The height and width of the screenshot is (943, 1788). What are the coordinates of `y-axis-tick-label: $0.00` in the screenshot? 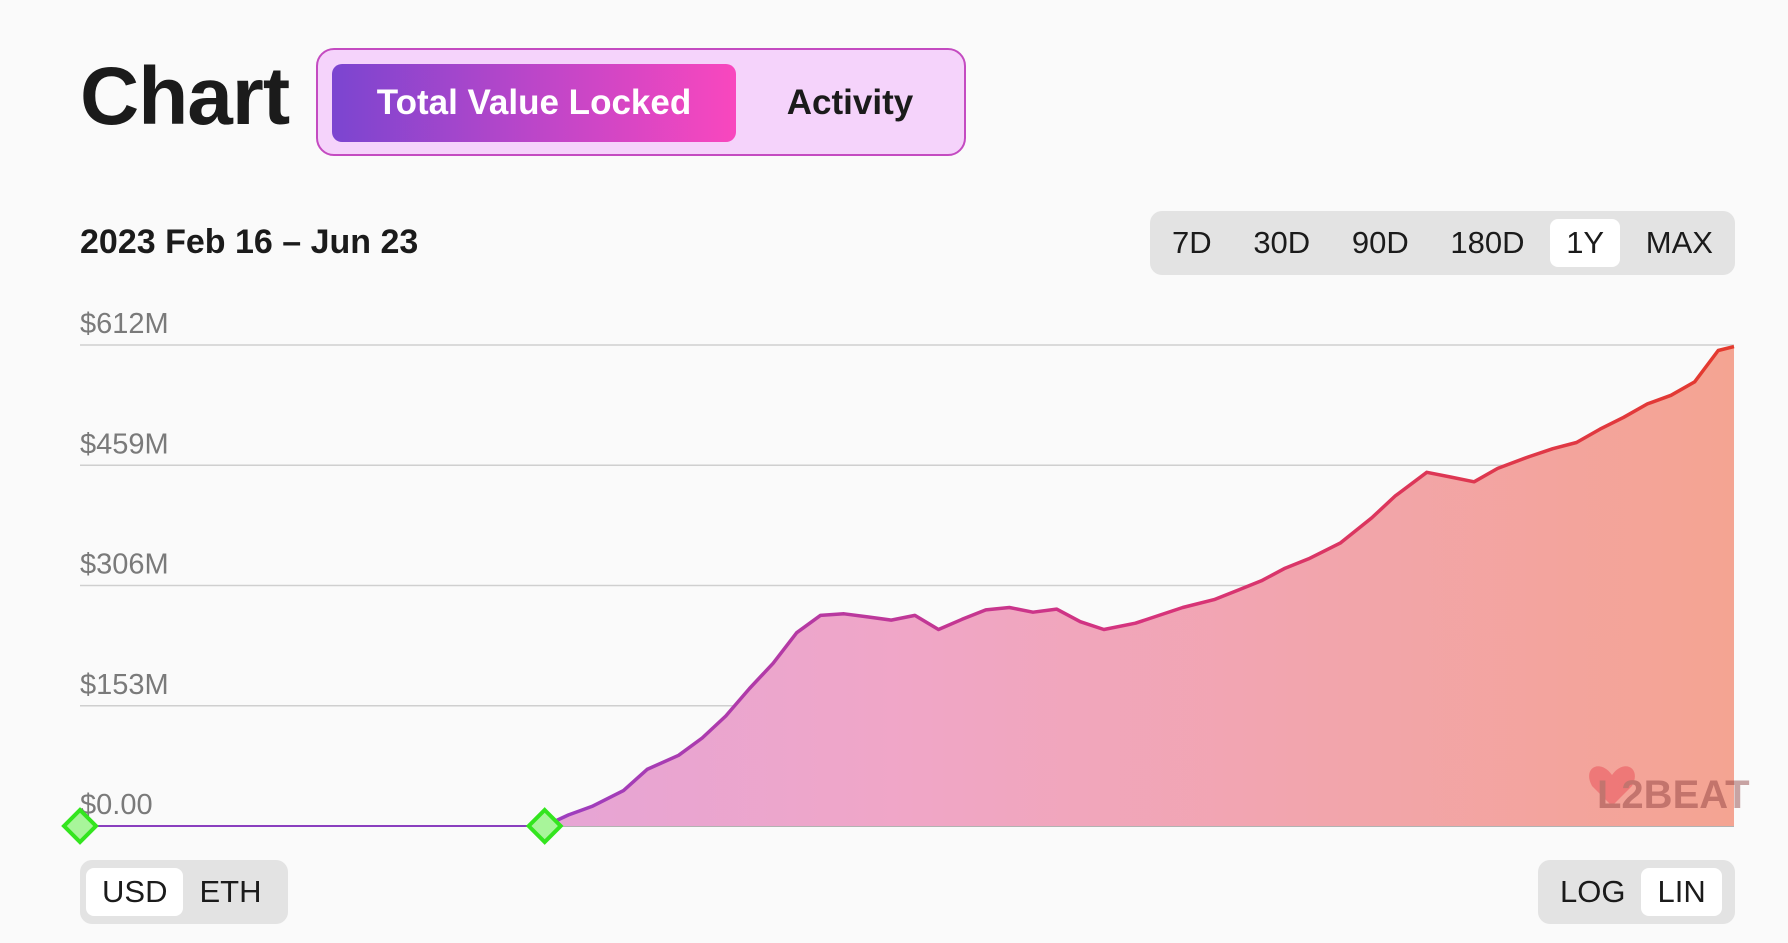 It's located at (116, 805).